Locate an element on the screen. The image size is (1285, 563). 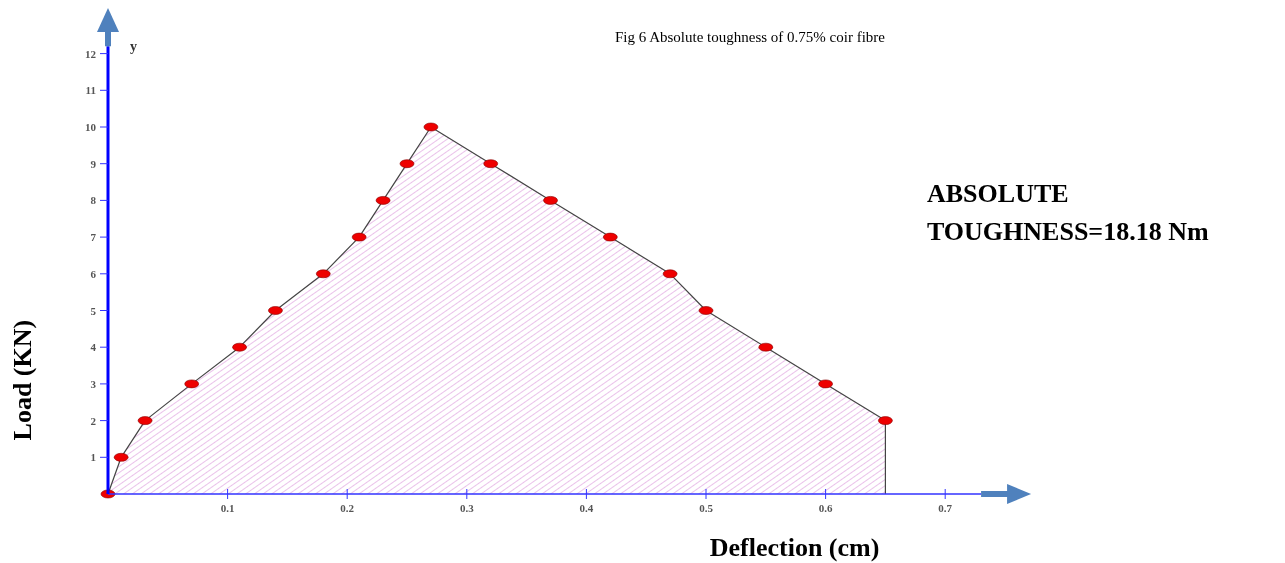
x-axis-title: Deflection (cm) is located at coordinates (794, 547).